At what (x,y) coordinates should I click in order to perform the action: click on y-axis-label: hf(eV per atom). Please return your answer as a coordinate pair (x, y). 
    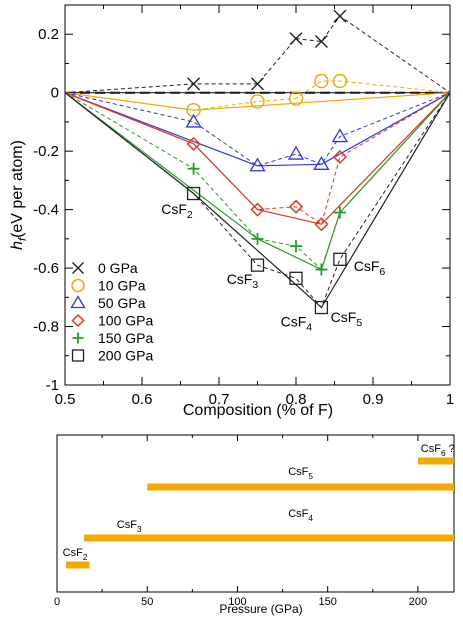
    Looking at the image, I should click on (19, 195).